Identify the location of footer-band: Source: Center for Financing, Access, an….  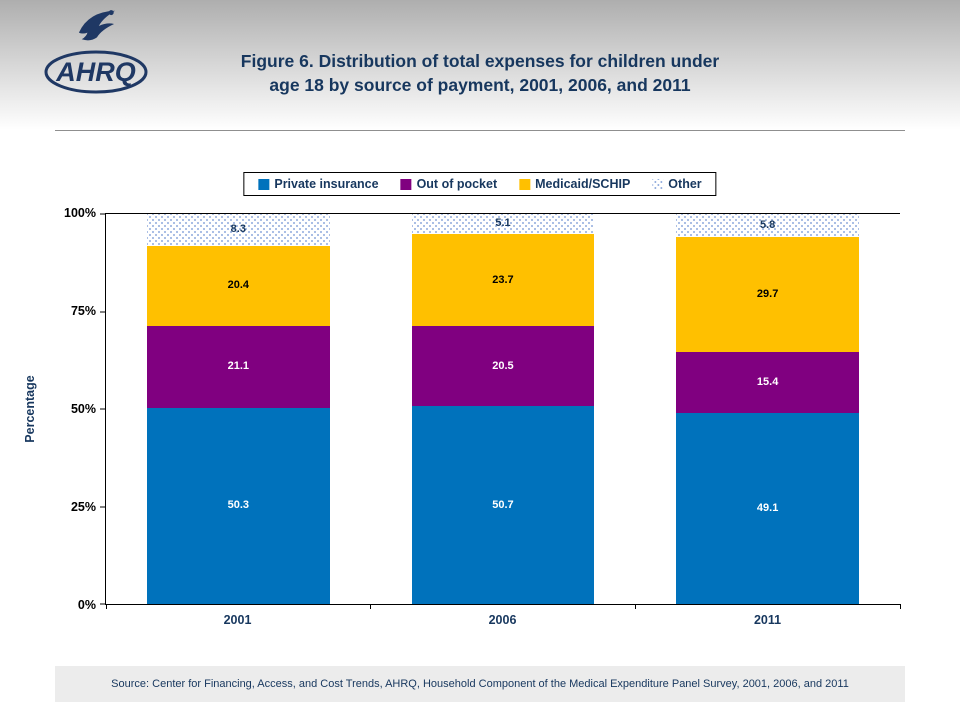
(480, 684).